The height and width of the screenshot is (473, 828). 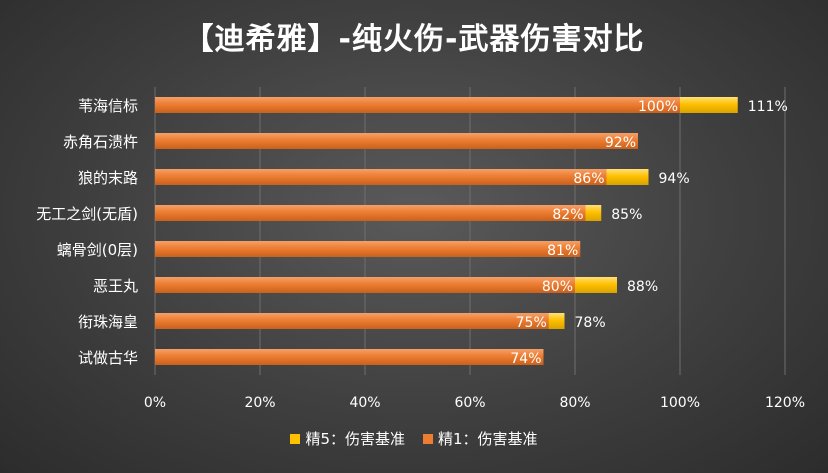 What do you see at coordinates (620, 143) in the screenshot?
I see `data-label-refine1: 92%` at bounding box center [620, 143].